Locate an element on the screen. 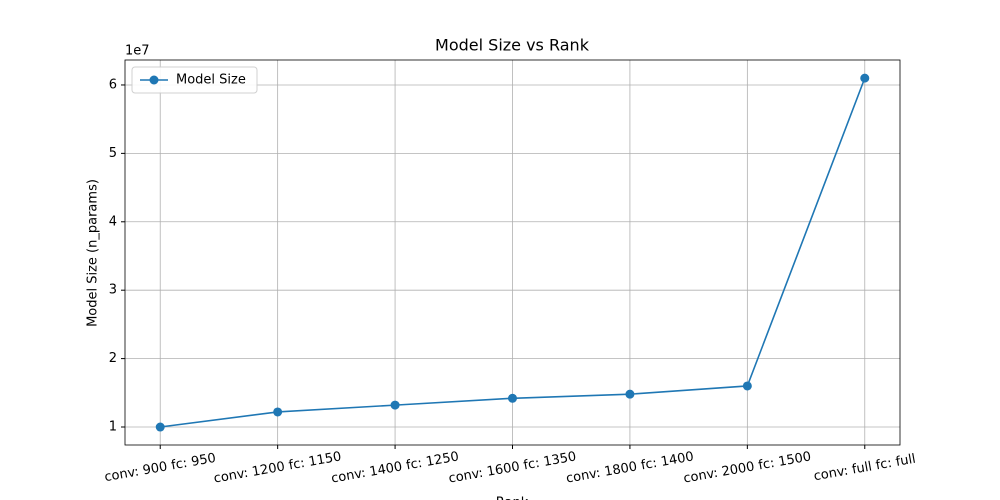 This screenshot has width=1000, height=500. legend-marker is located at coordinates (154, 80).